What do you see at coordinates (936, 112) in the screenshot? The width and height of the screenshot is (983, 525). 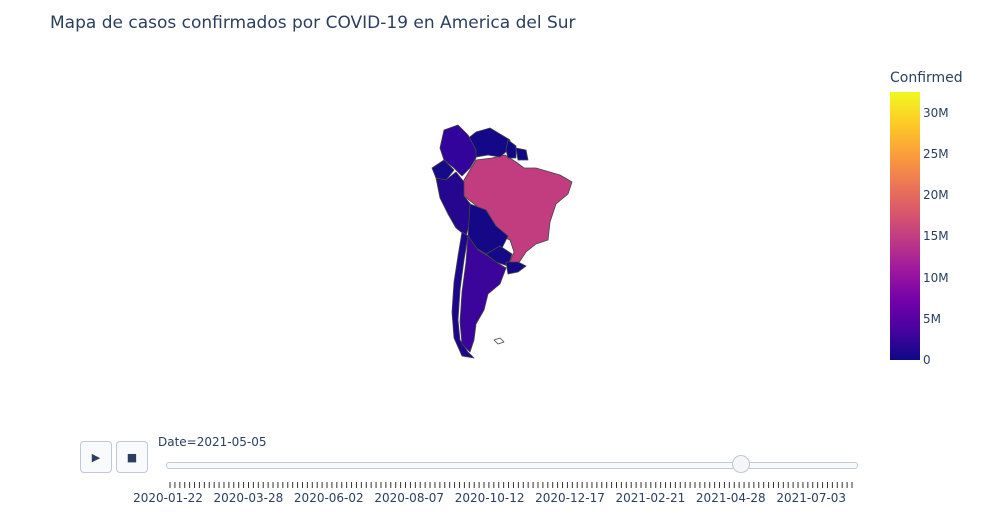 I see `colorbar-tick: 30M` at bounding box center [936, 112].